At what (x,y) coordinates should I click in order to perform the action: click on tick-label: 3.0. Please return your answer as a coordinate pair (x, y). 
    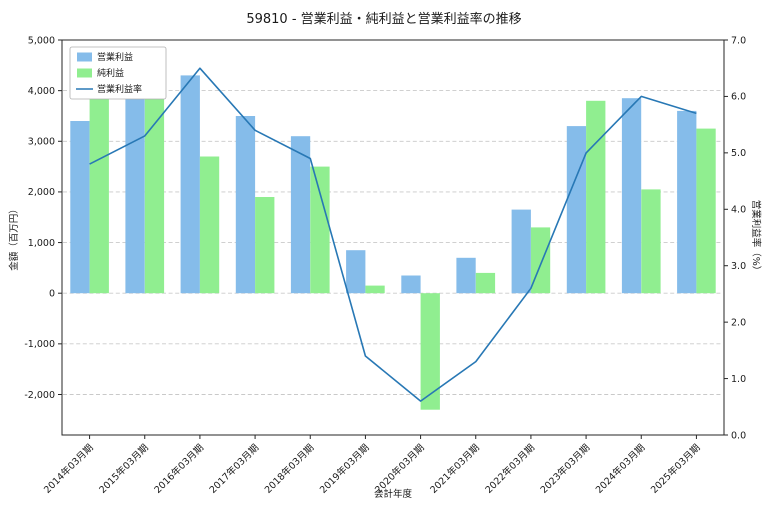
    Looking at the image, I should click on (738, 266).